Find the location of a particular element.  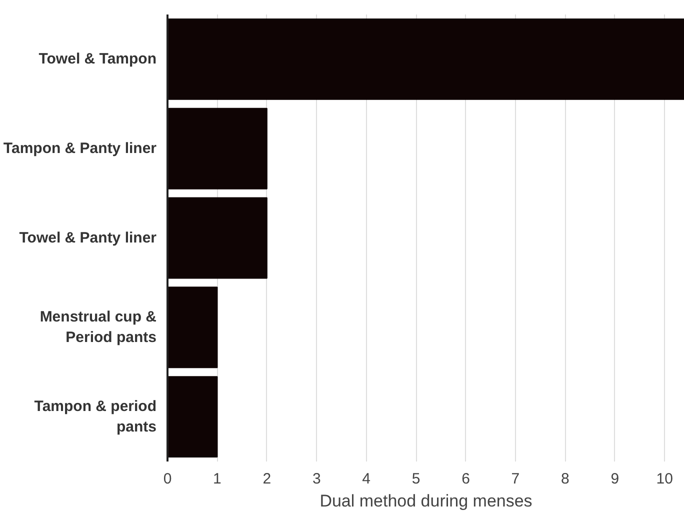

x-tick-label: 2 is located at coordinates (267, 479).